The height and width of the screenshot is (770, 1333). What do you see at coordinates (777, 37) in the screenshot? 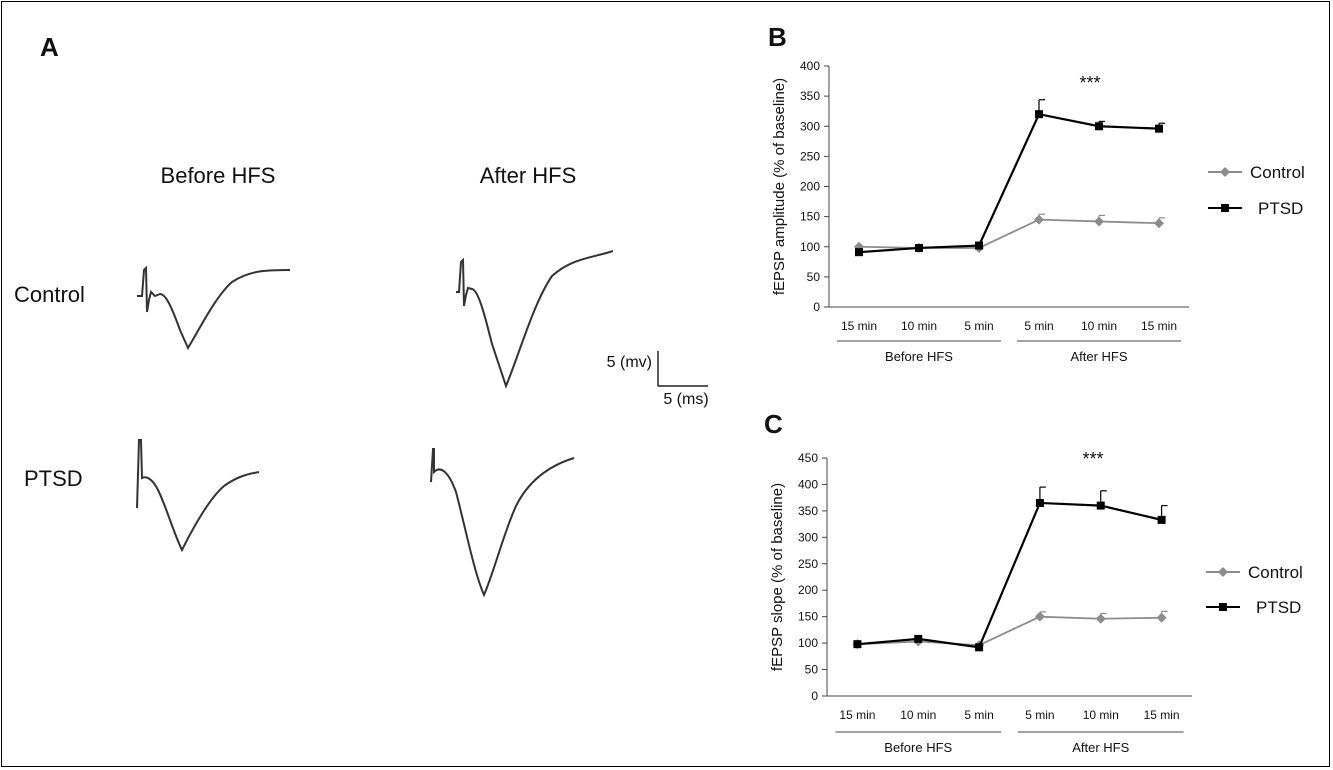
I see `panel-b-label: B` at bounding box center [777, 37].